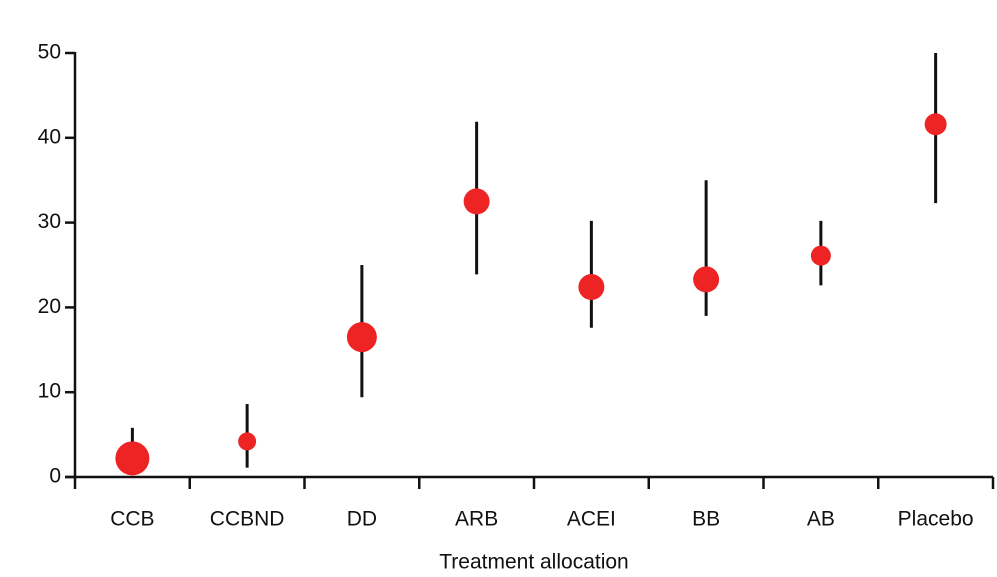 The image size is (997, 577). What do you see at coordinates (476, 519) in the screenshot?
I see `x-tick-label: ARB` at bounding box center [476, 519].